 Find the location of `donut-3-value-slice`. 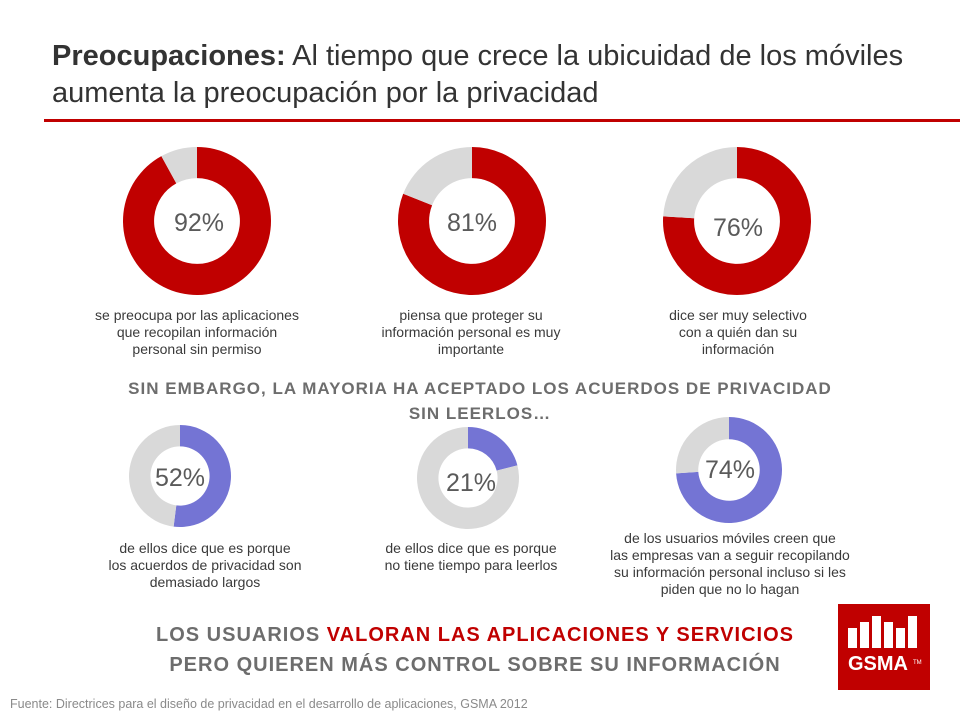

donut-3-value-slice is located at coordinates (737, 221).